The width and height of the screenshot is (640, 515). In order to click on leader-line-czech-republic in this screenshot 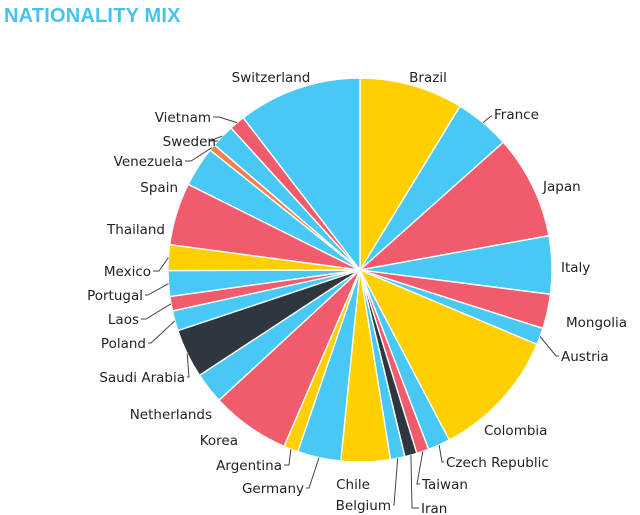, I will do `click(441, 453)`.